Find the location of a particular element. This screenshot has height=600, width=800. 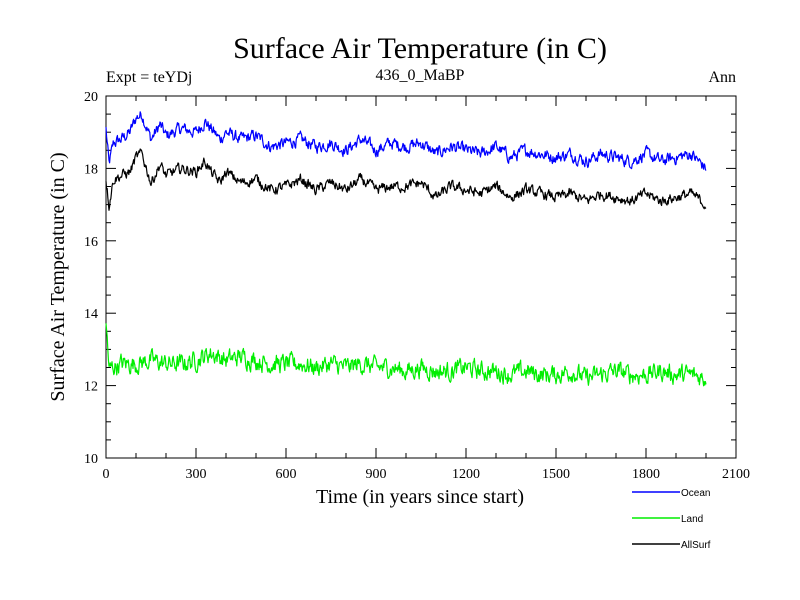

series-line-ocean is located at coordinates (406, 141).